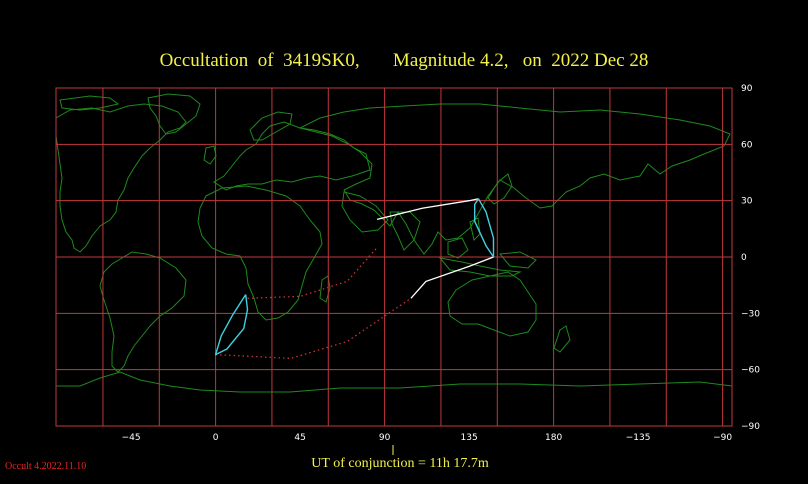 The height and width of the screenshot is (484, 808). Describe the element at coordinates (480, 267) in the screenshot. I see `coast-indonesia` at that location.